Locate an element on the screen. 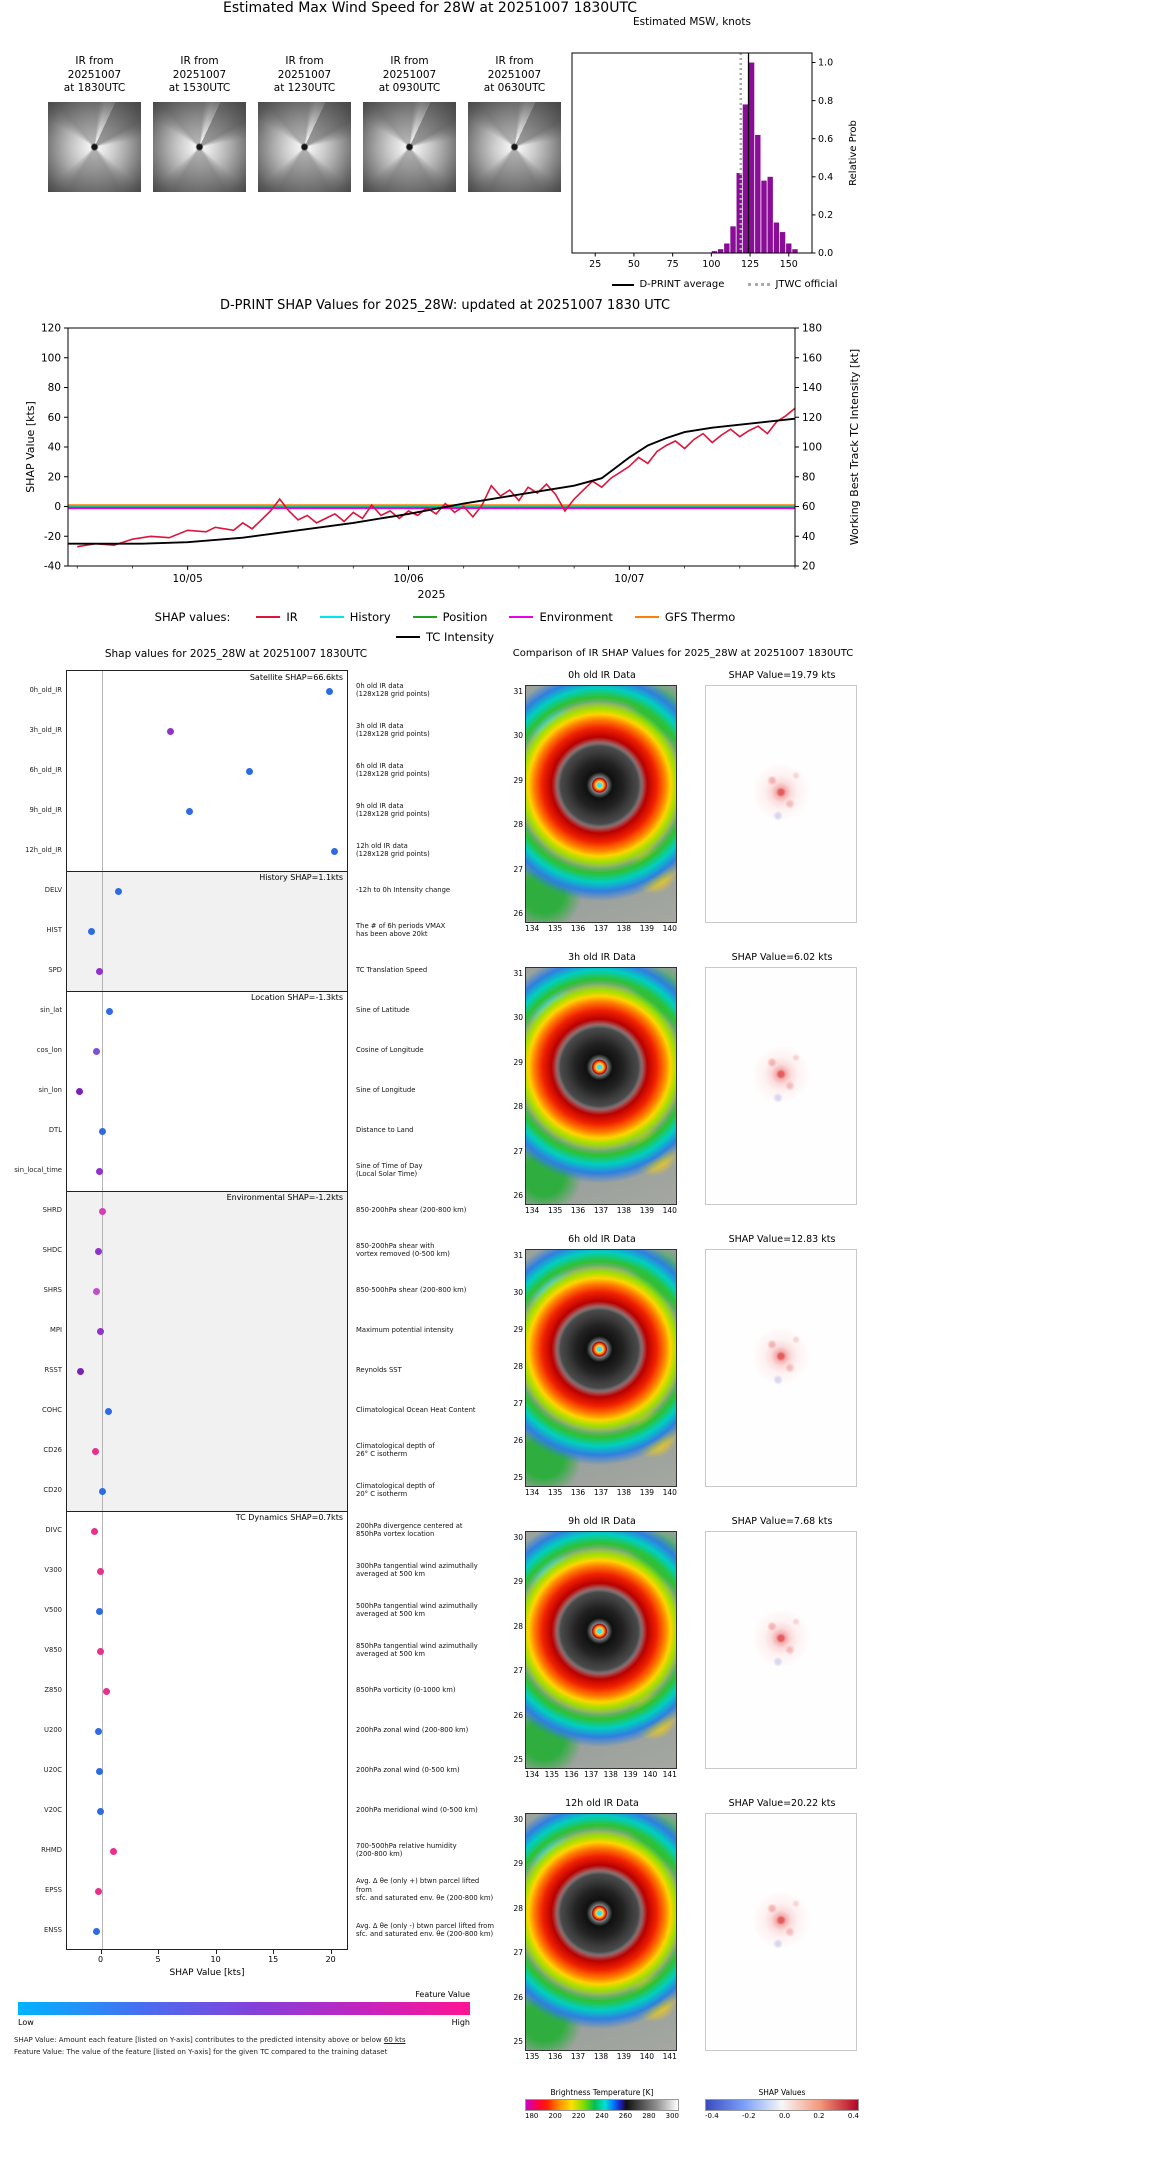 Image resolution: width=1168 pixels, height=2158 pixels. right-tick-label: 40 is located at coordinates (808, 537).